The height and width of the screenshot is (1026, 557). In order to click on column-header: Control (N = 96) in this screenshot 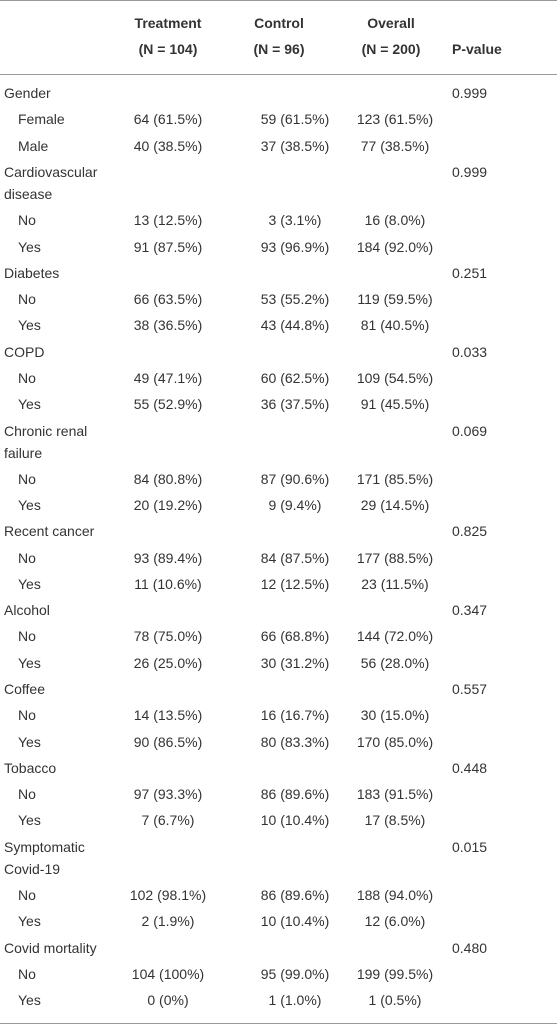, I will do `click(279, 36)`.